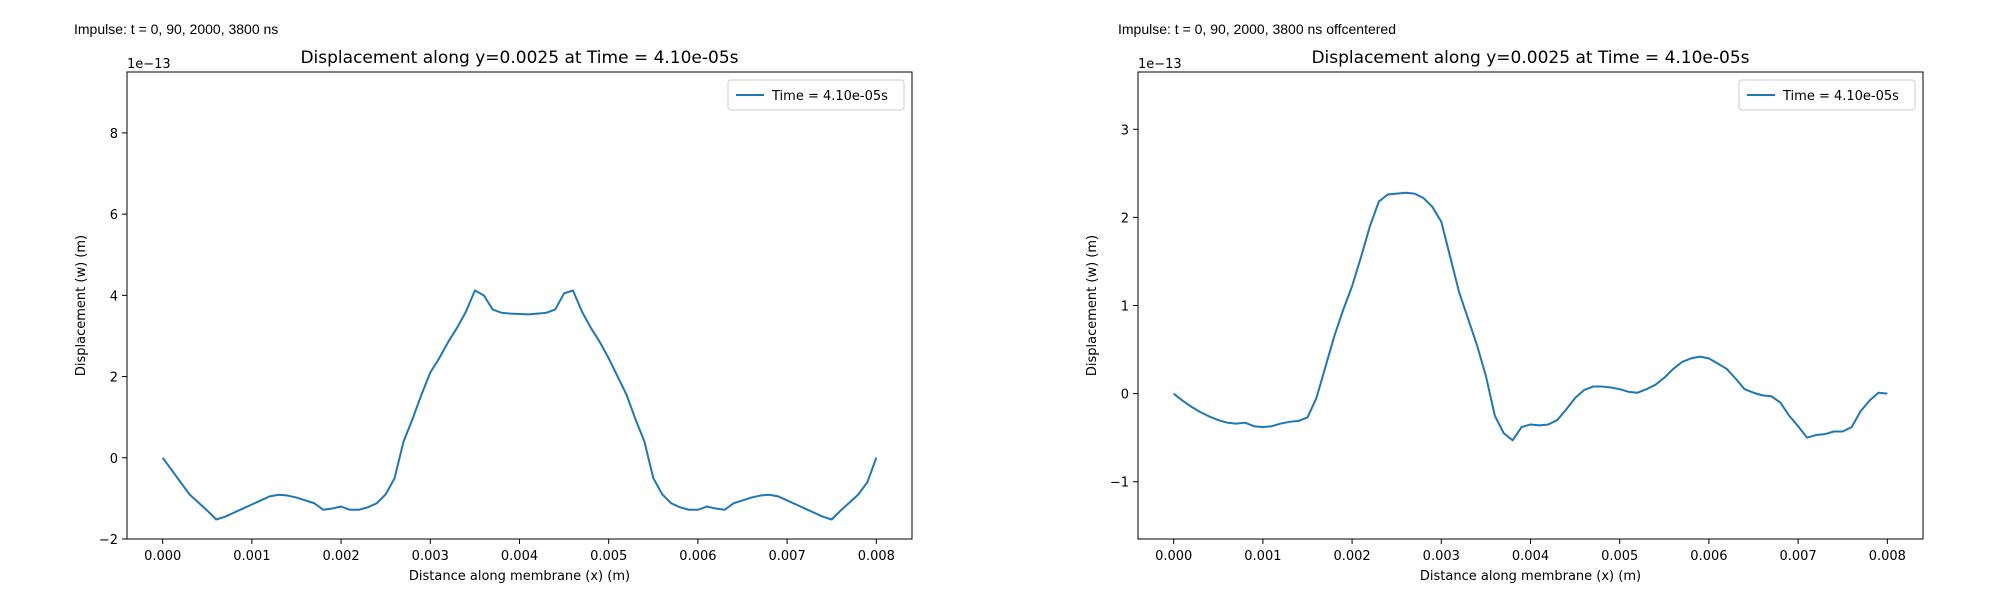  I want to click on y-tick-label: 4, so click(114, 296).